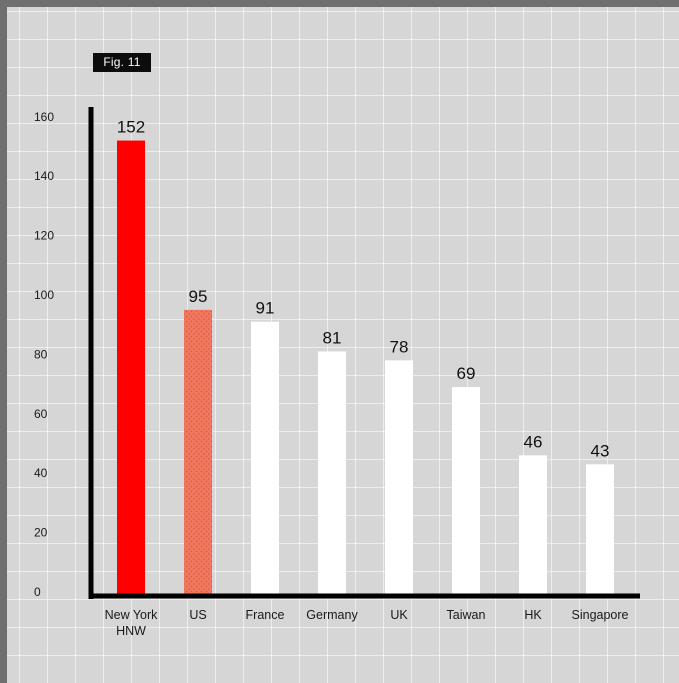  I want to click on y-tick-label: 20, so click(41, 533).